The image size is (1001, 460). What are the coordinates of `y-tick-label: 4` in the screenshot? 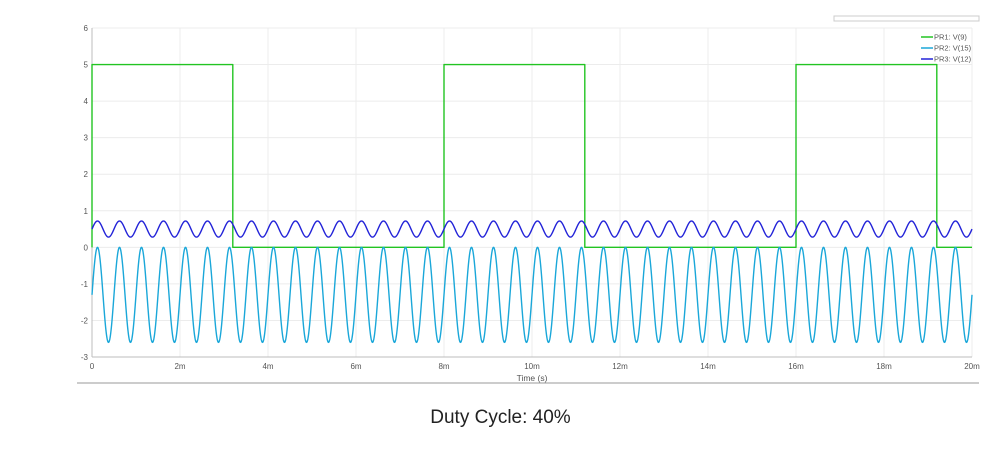 It's located at (86, 101).